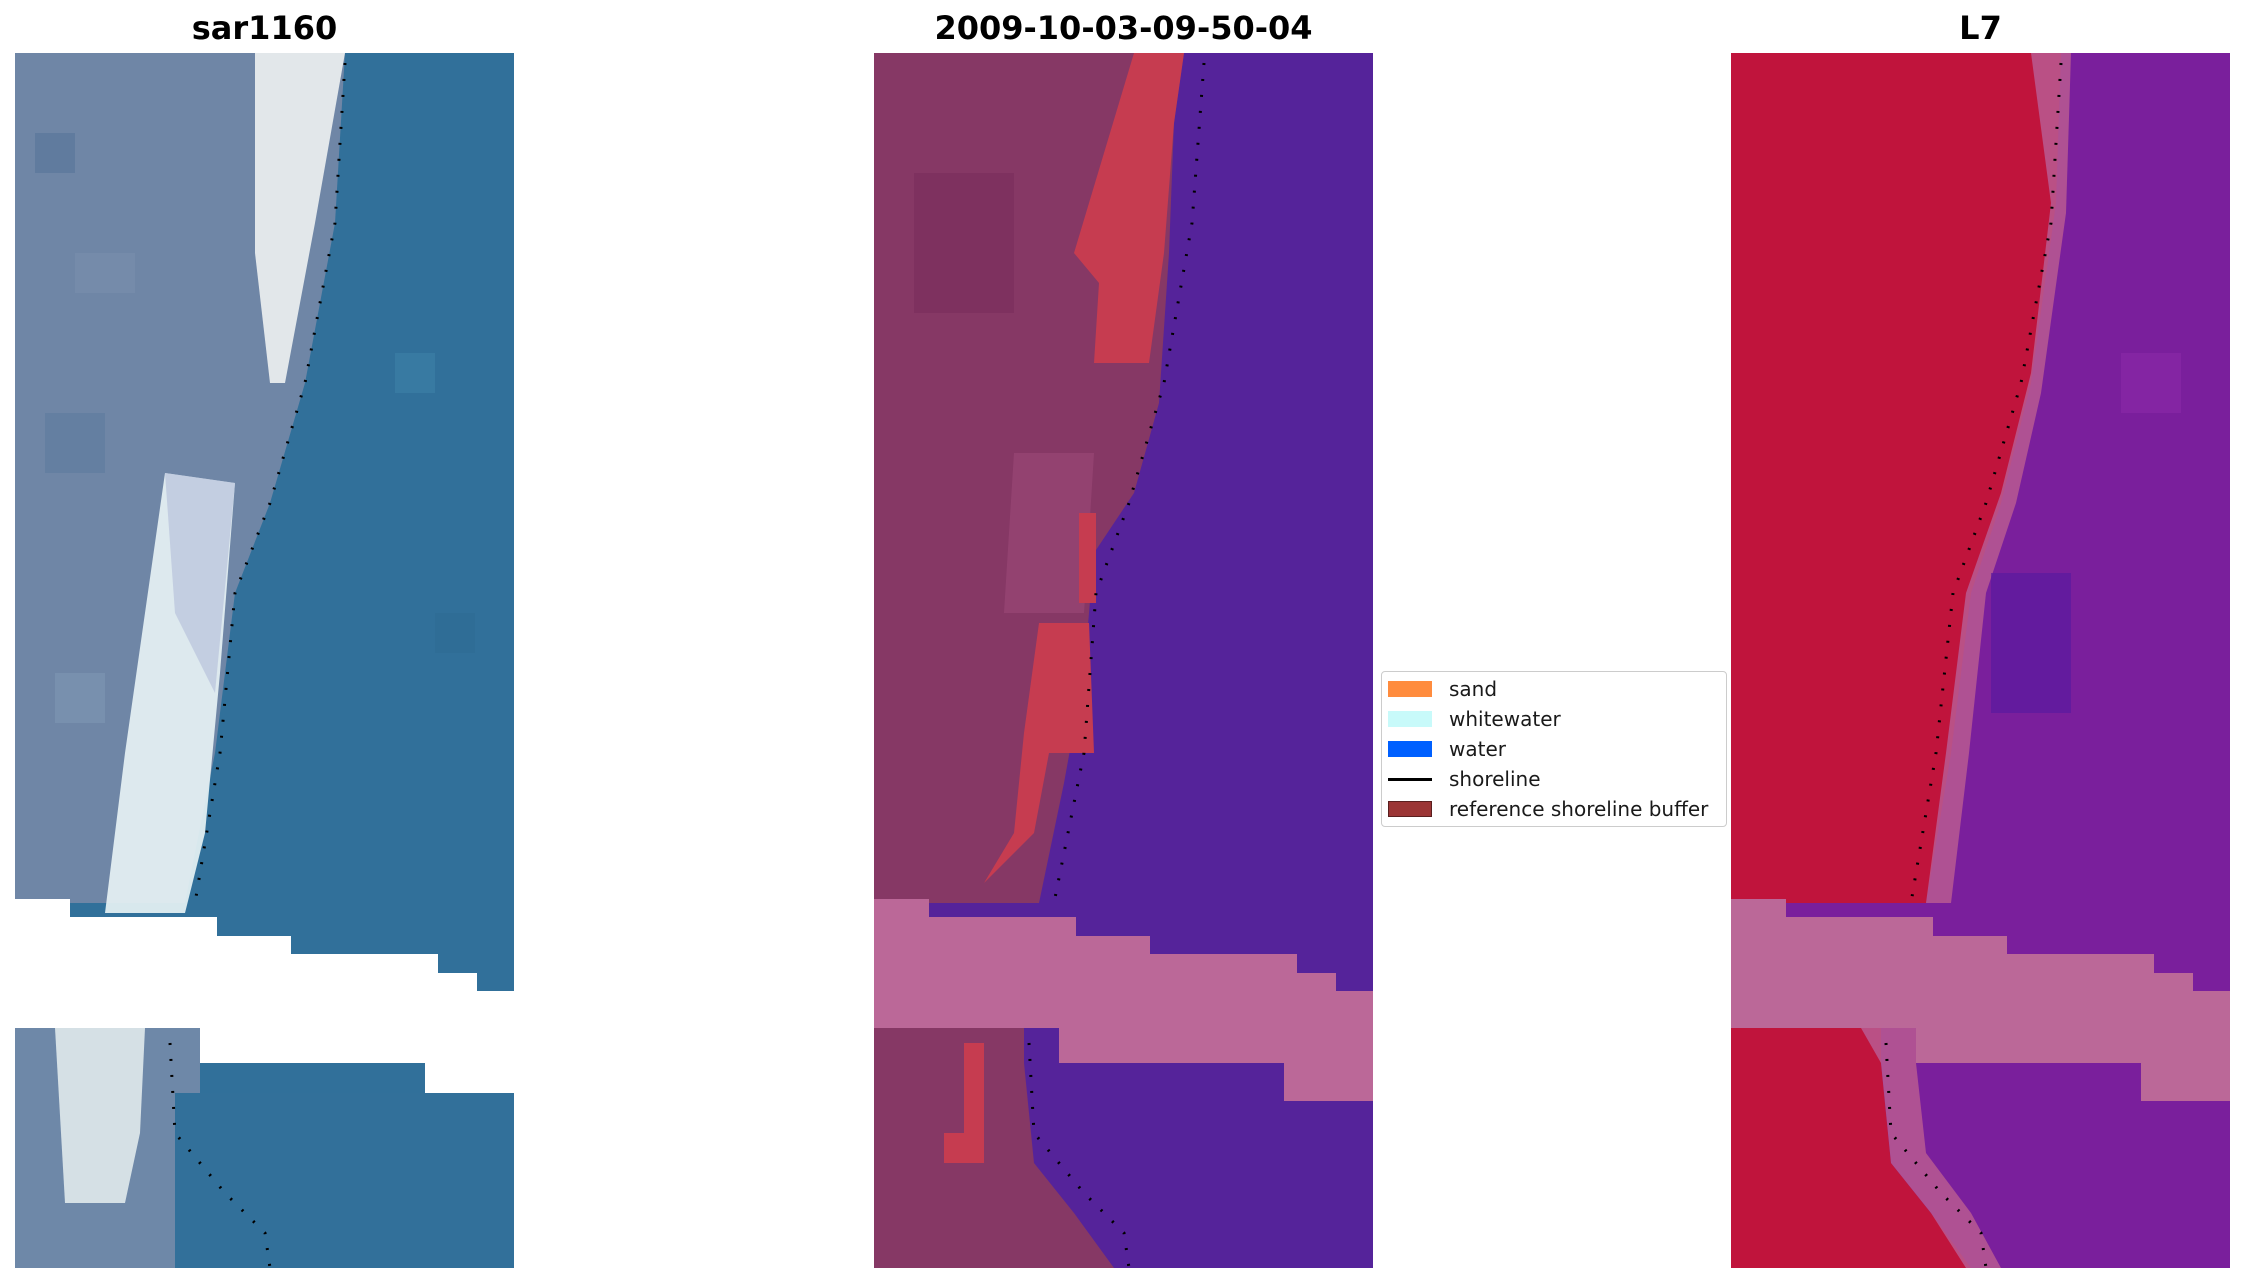 The image size is (2242, 1283). What do you see at coordinates (200, 583) in the screenshot?
I see `beach-shade` at bounding box center [200, 583].